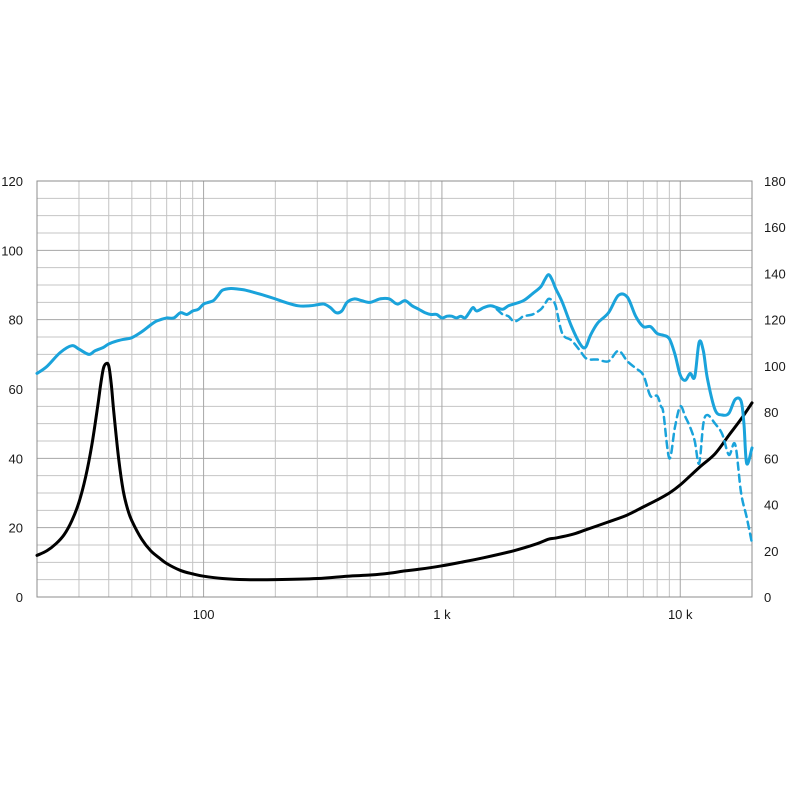 Image resolution: width=800 pixels, height=800 pixels. Describe the element at coordinates (775, 320) in the screenshot. I see `y-right-tick-label: 120` at that location.